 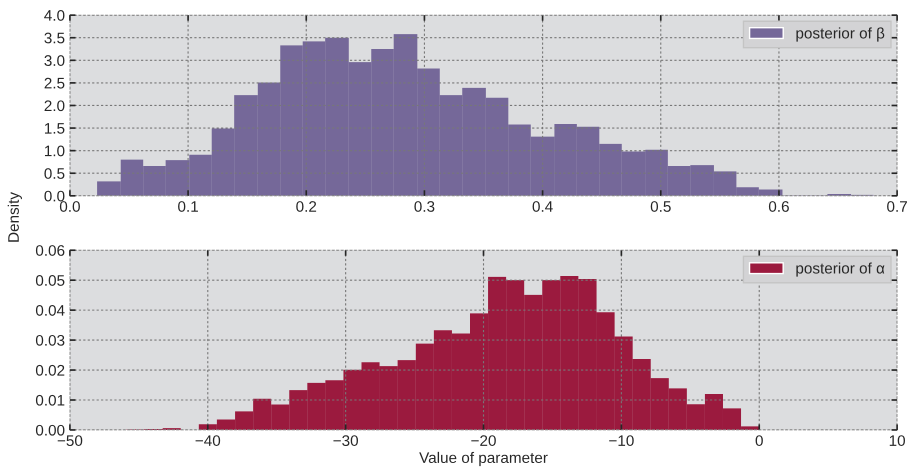 I want to click on x-tick-label: 0.0, so click(x=70, y=206).